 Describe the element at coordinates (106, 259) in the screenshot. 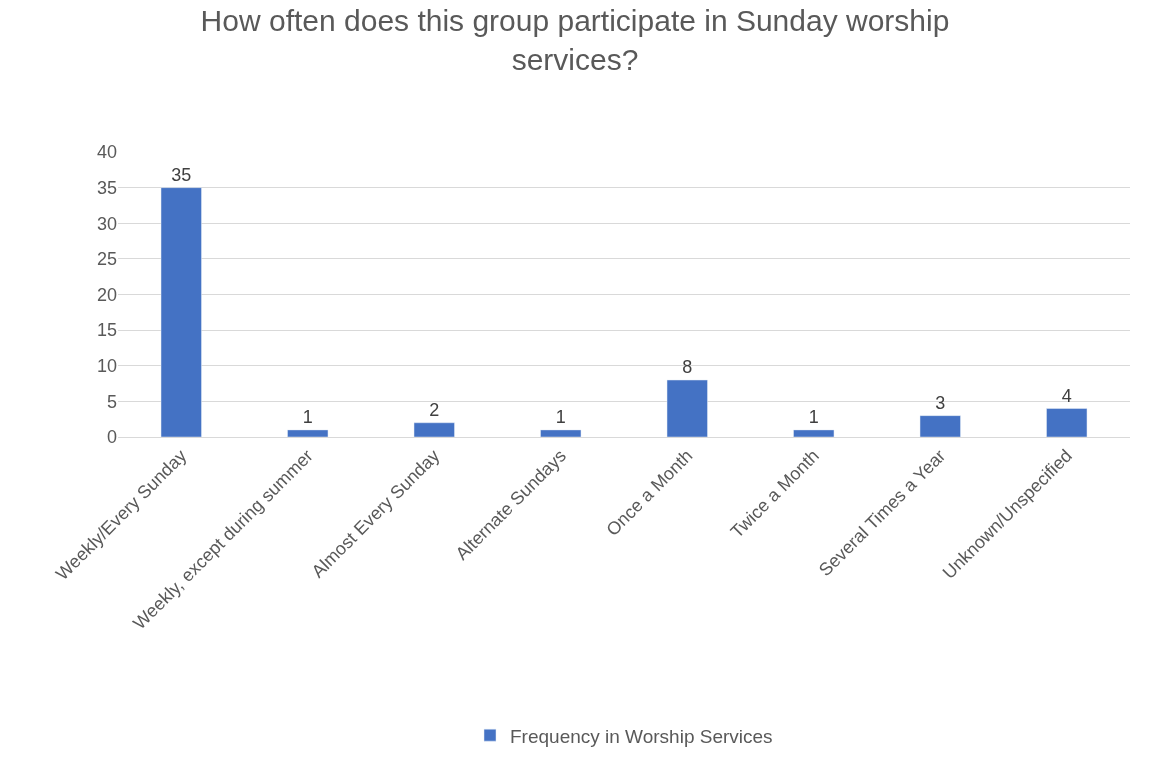

I see `y-tick-label: 25` at that location.